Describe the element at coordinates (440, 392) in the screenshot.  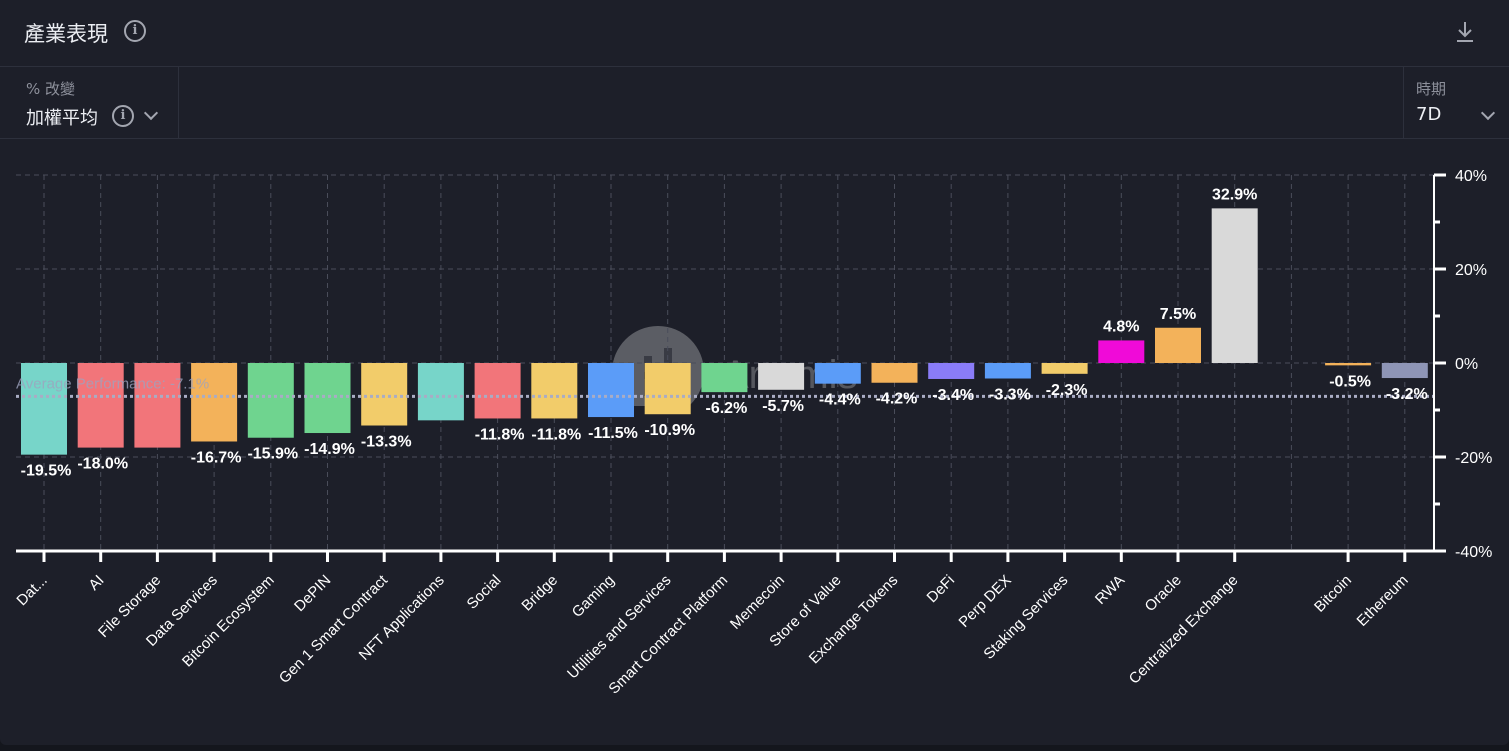
I see `bar-nft-applications` at that location.